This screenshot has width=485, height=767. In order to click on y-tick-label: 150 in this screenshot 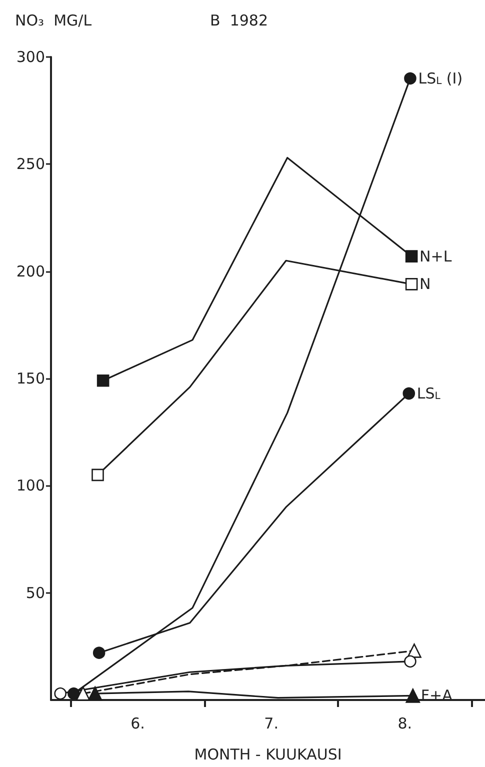, I will do `click(30, 379)`.